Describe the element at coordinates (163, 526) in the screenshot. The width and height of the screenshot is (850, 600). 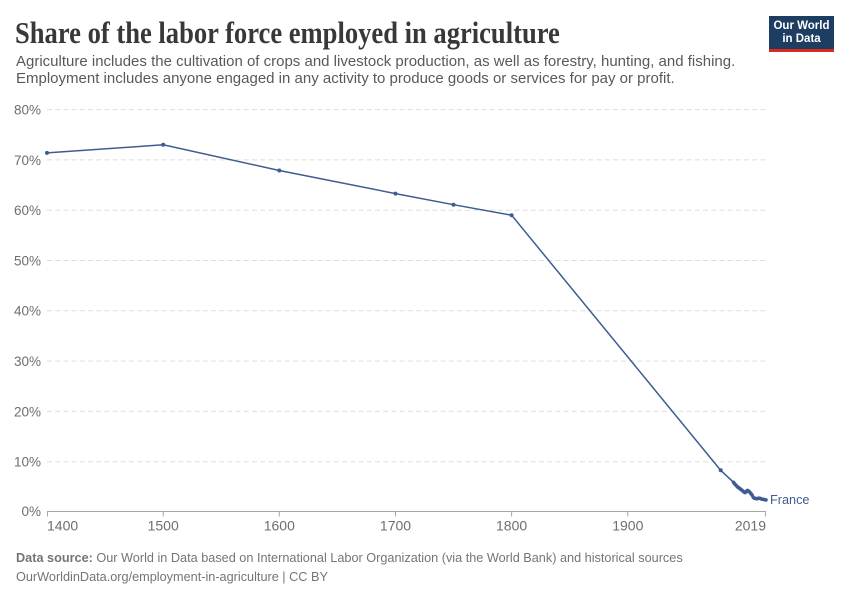
I see `svg-text: 1500` at that location.